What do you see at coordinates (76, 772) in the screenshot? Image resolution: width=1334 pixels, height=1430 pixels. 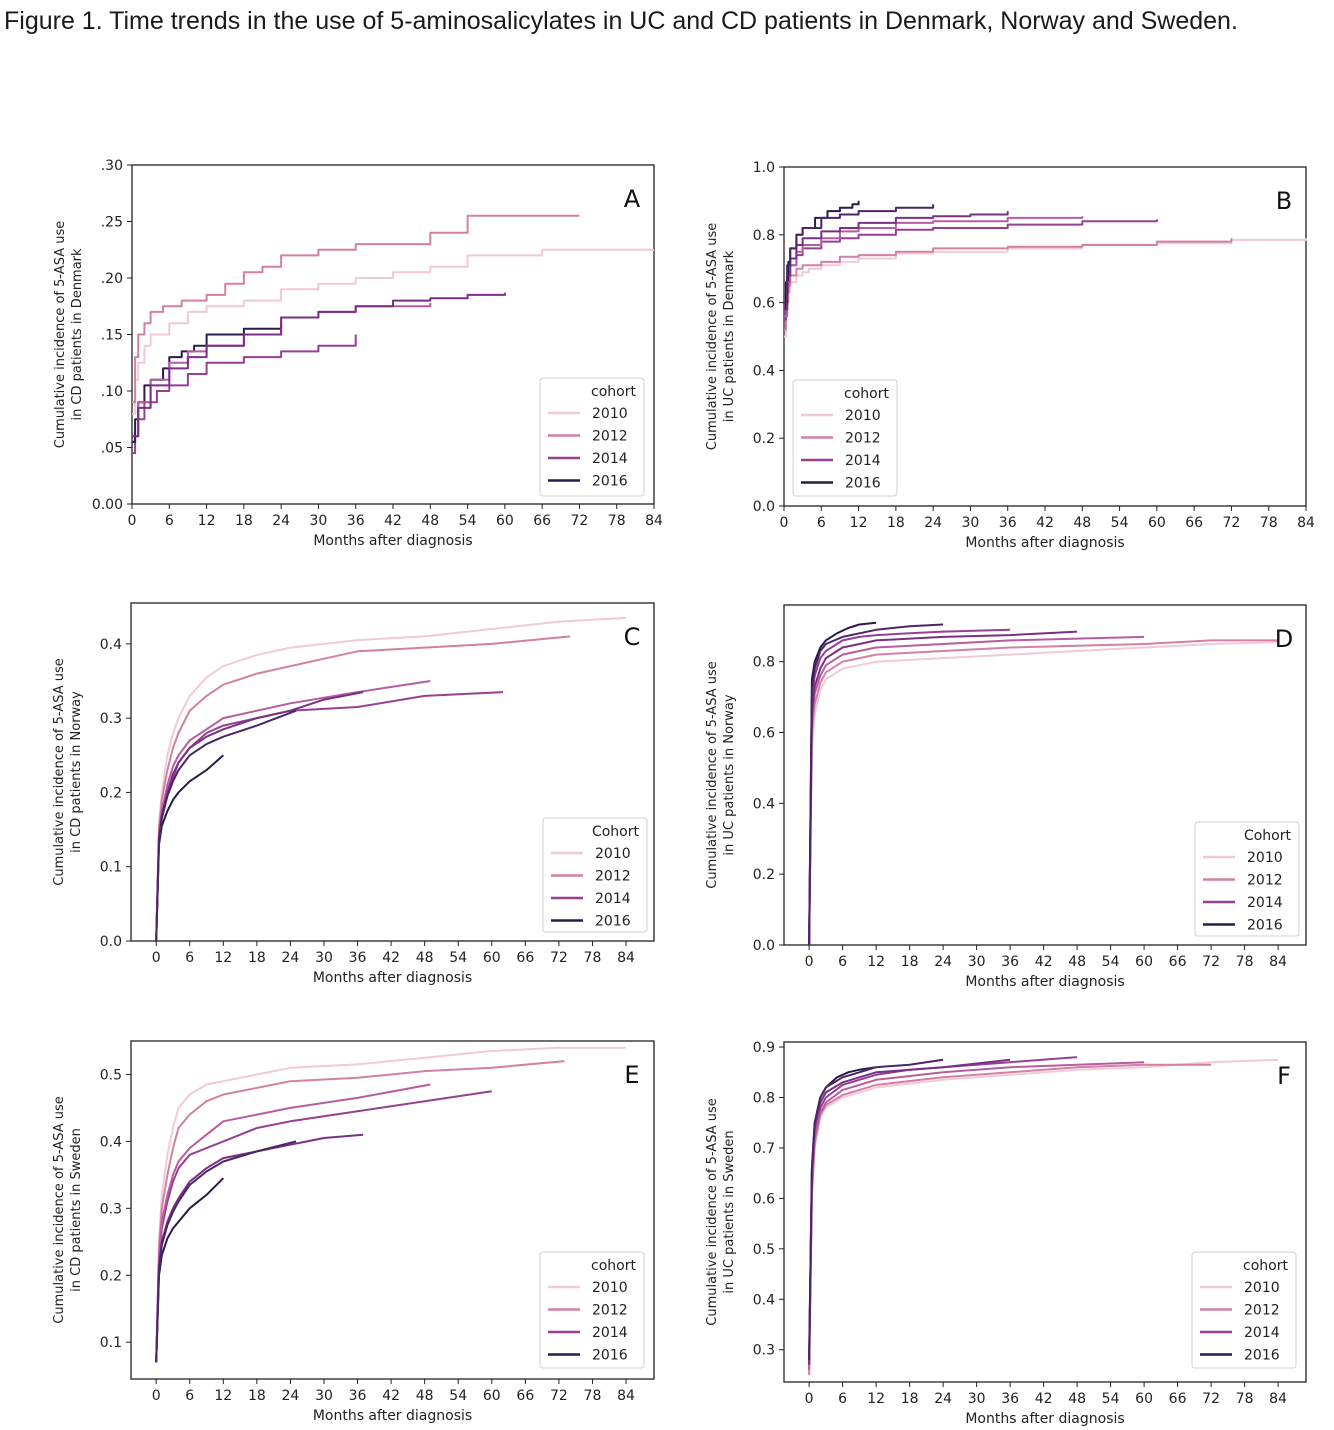 I see `y-axis-label-line: in CD patients in Norway` at bounding box center [76, 772].